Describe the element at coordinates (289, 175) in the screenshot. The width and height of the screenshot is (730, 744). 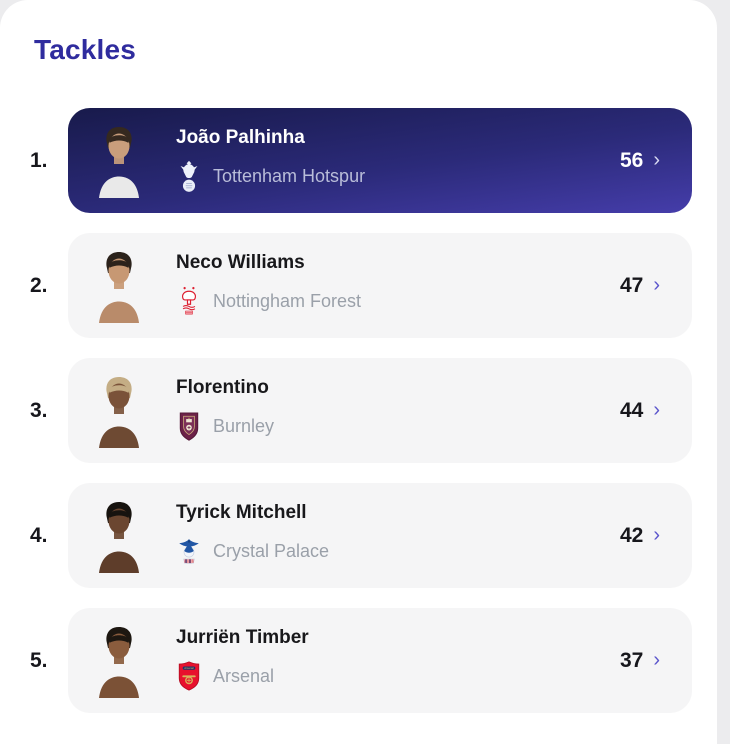
I see `club-name: Tottenham Hotspur` at that location.